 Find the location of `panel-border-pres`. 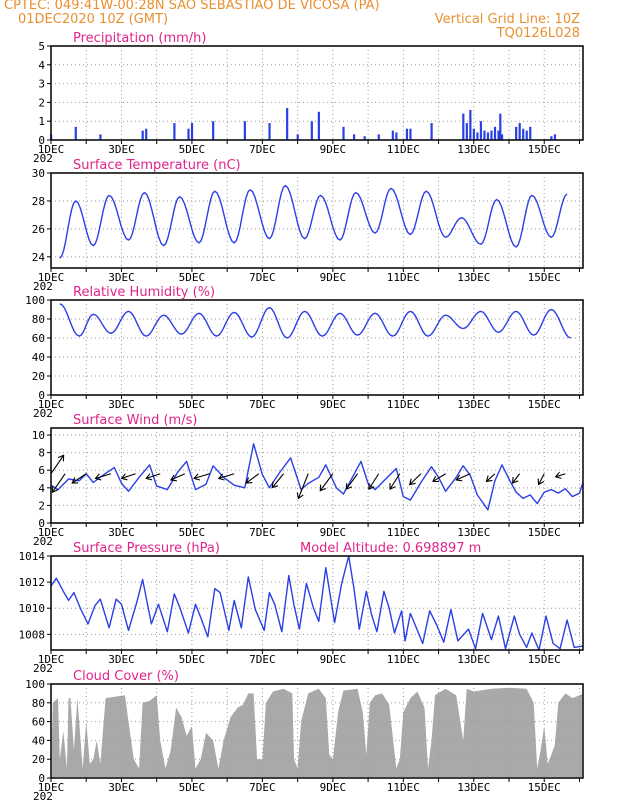

panel-border-pres is located at coordinates (317, 603).